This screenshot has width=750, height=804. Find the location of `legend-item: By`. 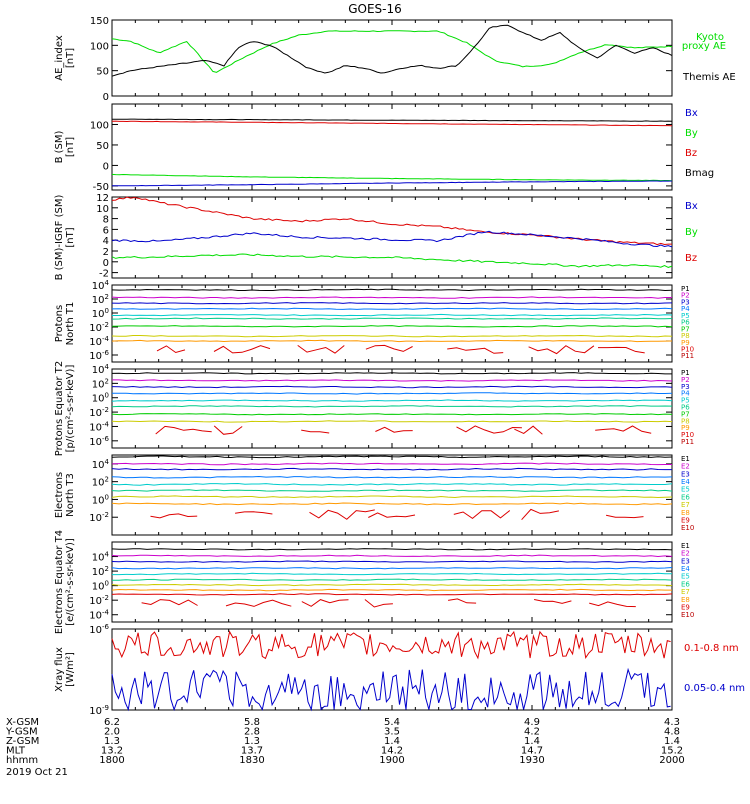

legend-item: By is located at coordinates (691, 232).